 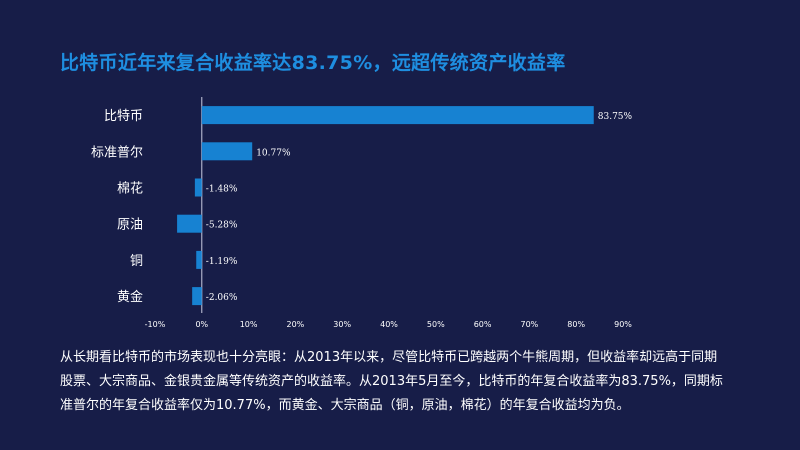 I want to click on x-tick-label: 50%, so click(x=436, y=324).